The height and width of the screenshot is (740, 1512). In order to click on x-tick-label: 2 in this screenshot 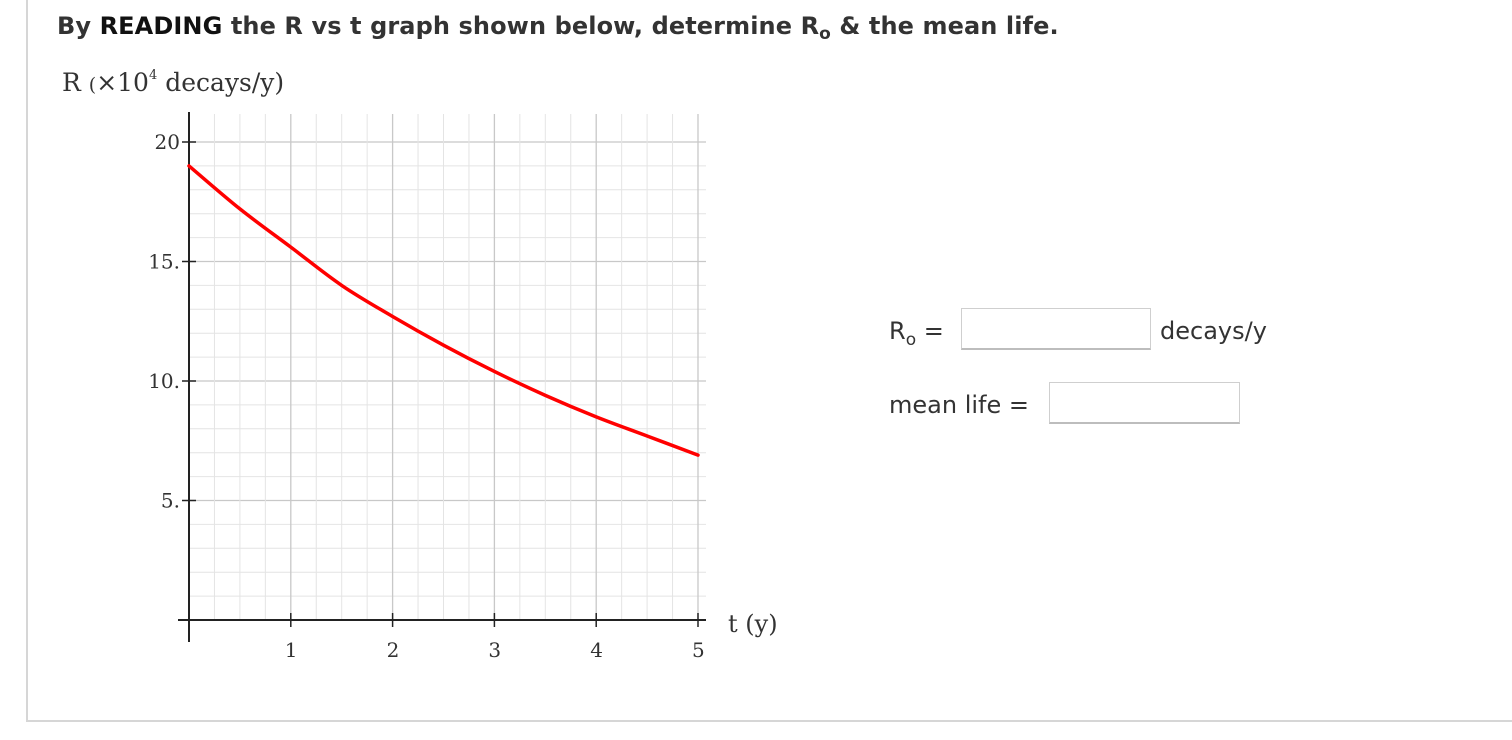, I will do `click(393, 650)`.